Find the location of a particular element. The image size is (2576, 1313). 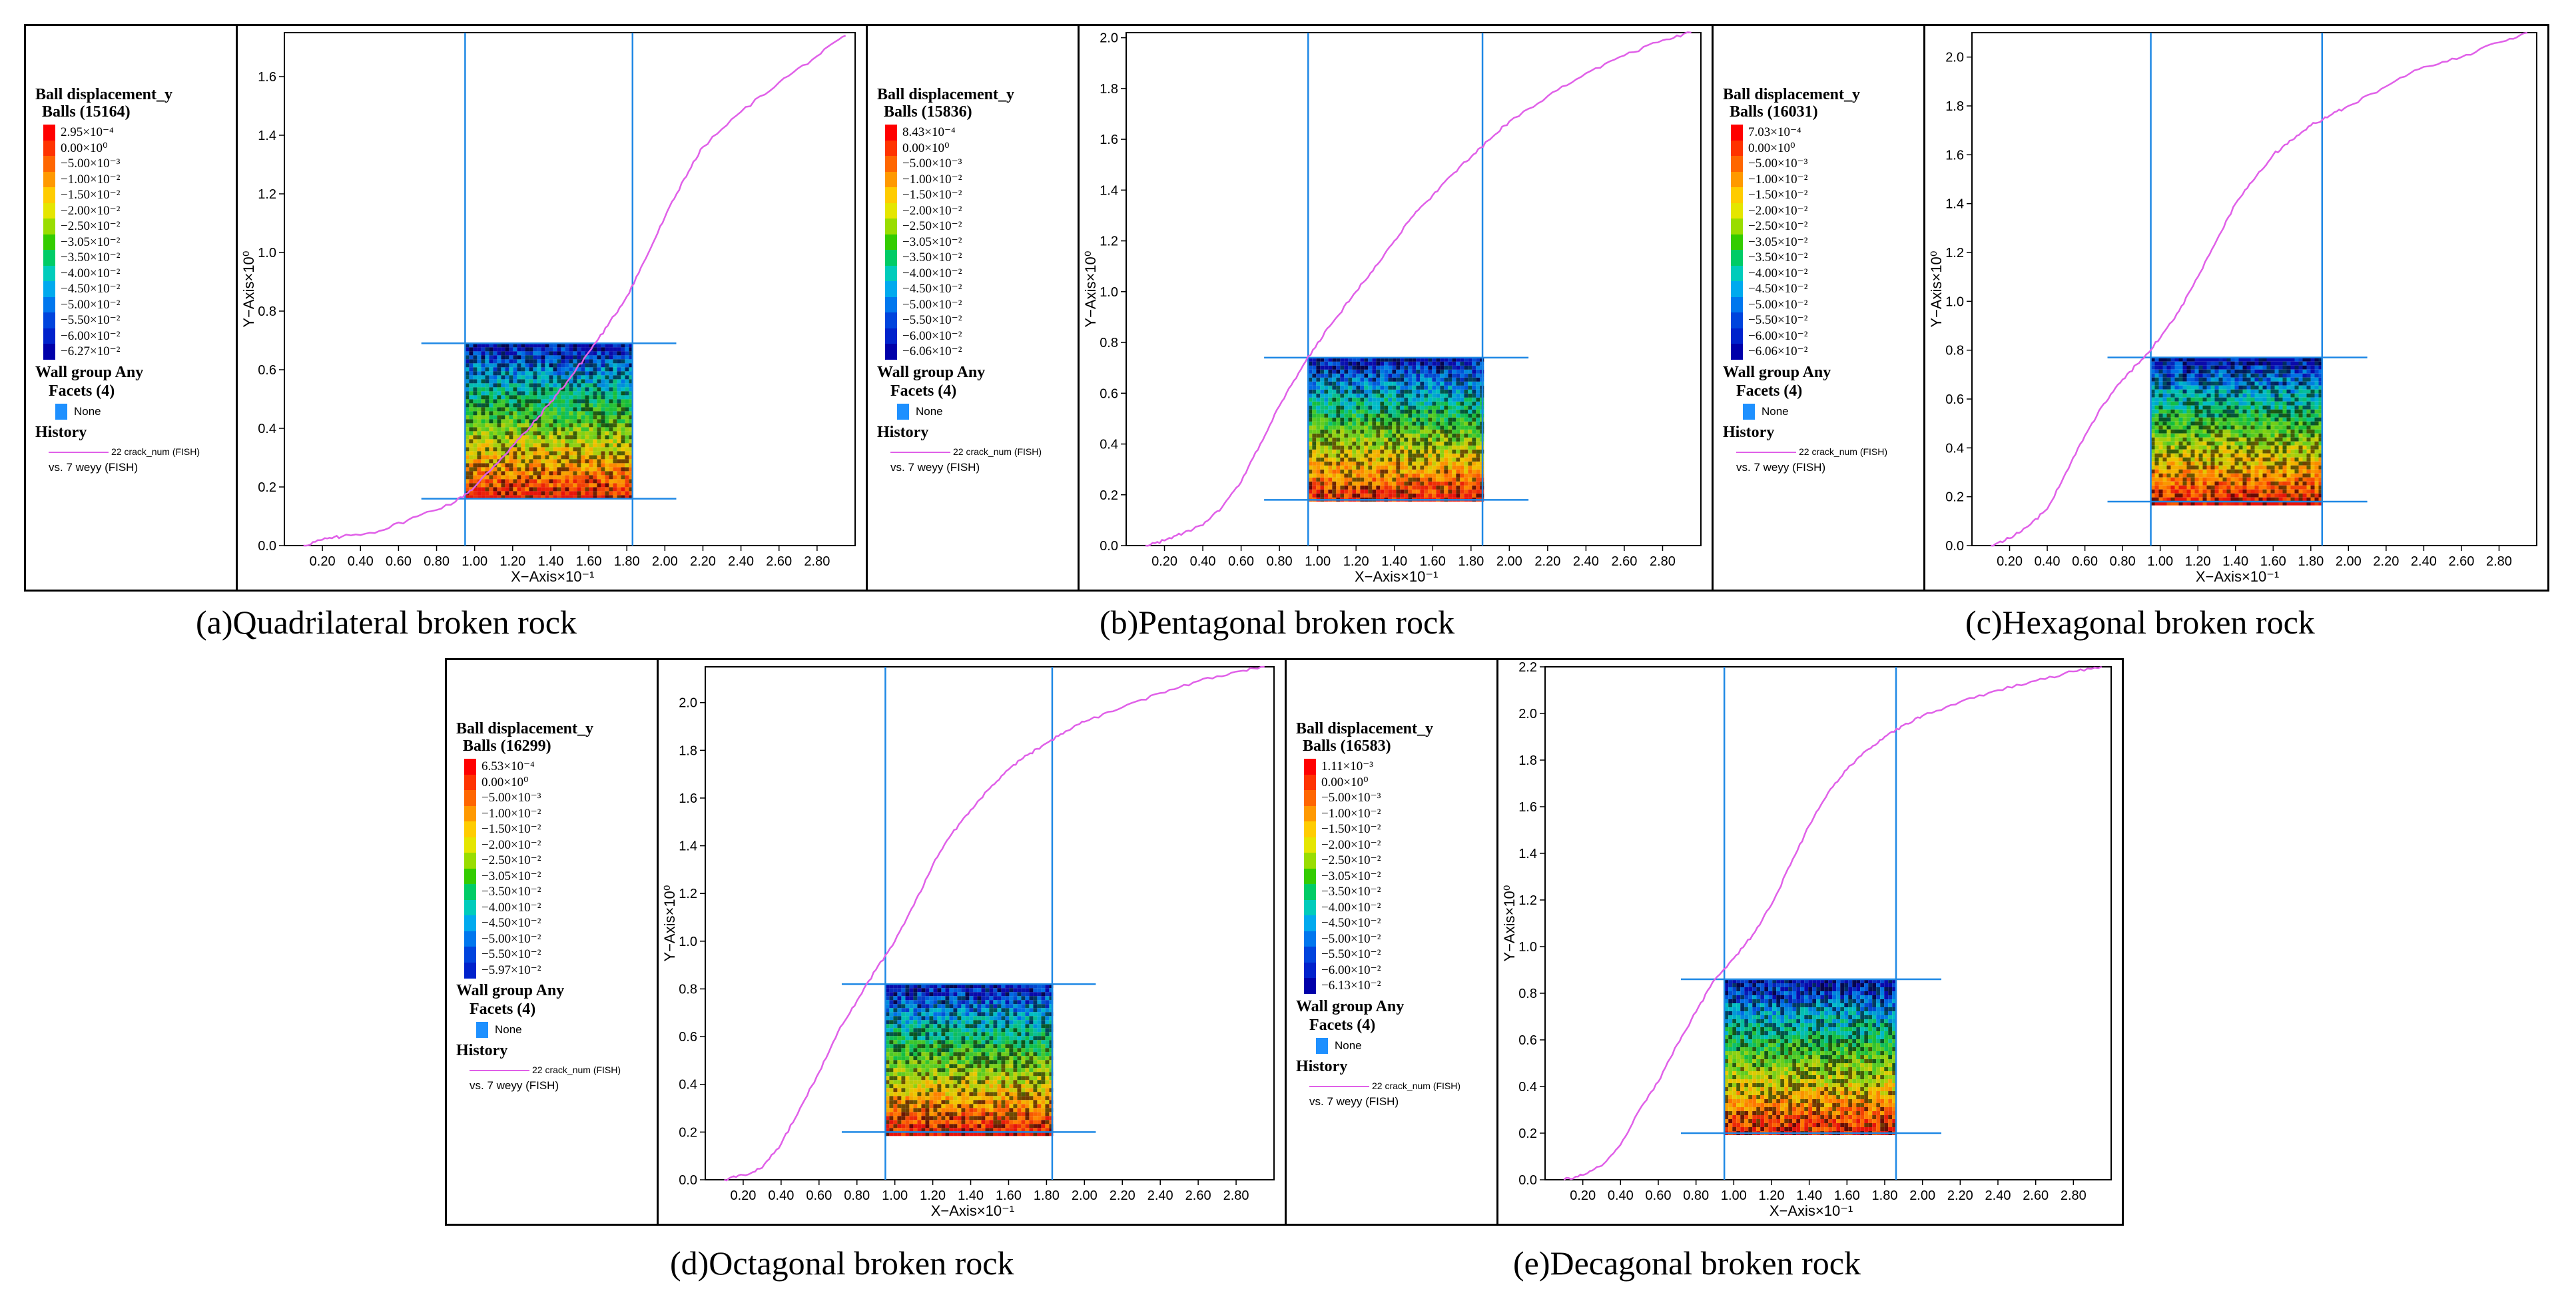

legend-title: Ball displacement_y is located at coordinates (104, 94).